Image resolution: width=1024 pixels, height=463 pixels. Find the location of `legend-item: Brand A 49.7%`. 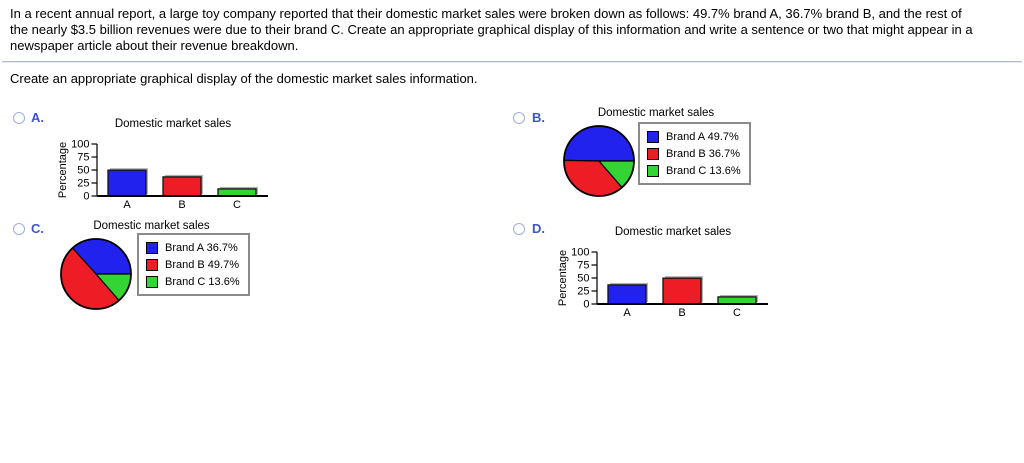

legend-item: Brand A 49.7% is located at coordinates (694, 136).